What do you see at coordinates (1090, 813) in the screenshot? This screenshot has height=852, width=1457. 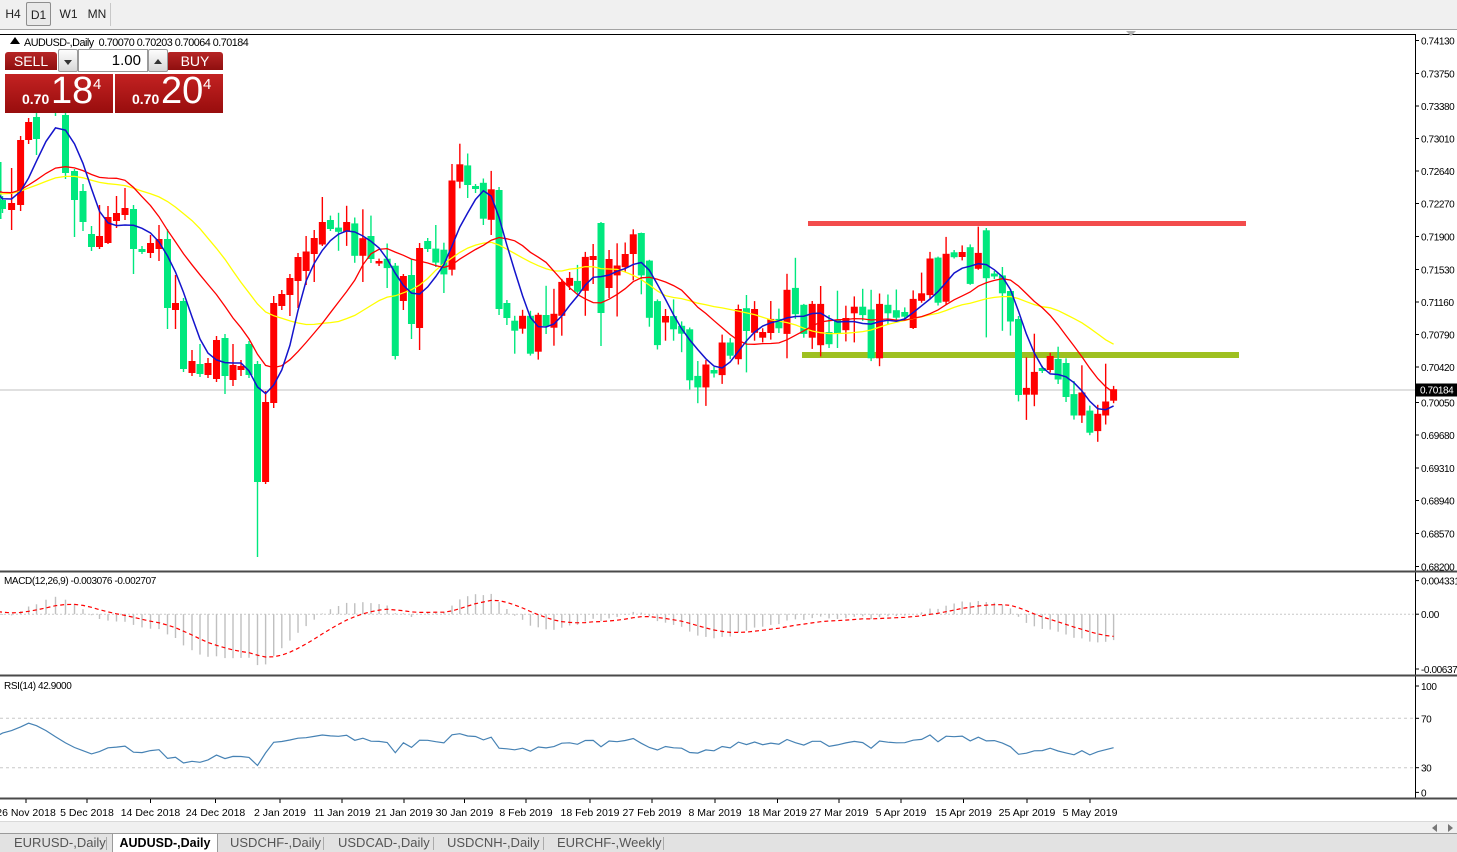 I see `svg-text: 5 May 2019` at bounding box center [1090, 813].